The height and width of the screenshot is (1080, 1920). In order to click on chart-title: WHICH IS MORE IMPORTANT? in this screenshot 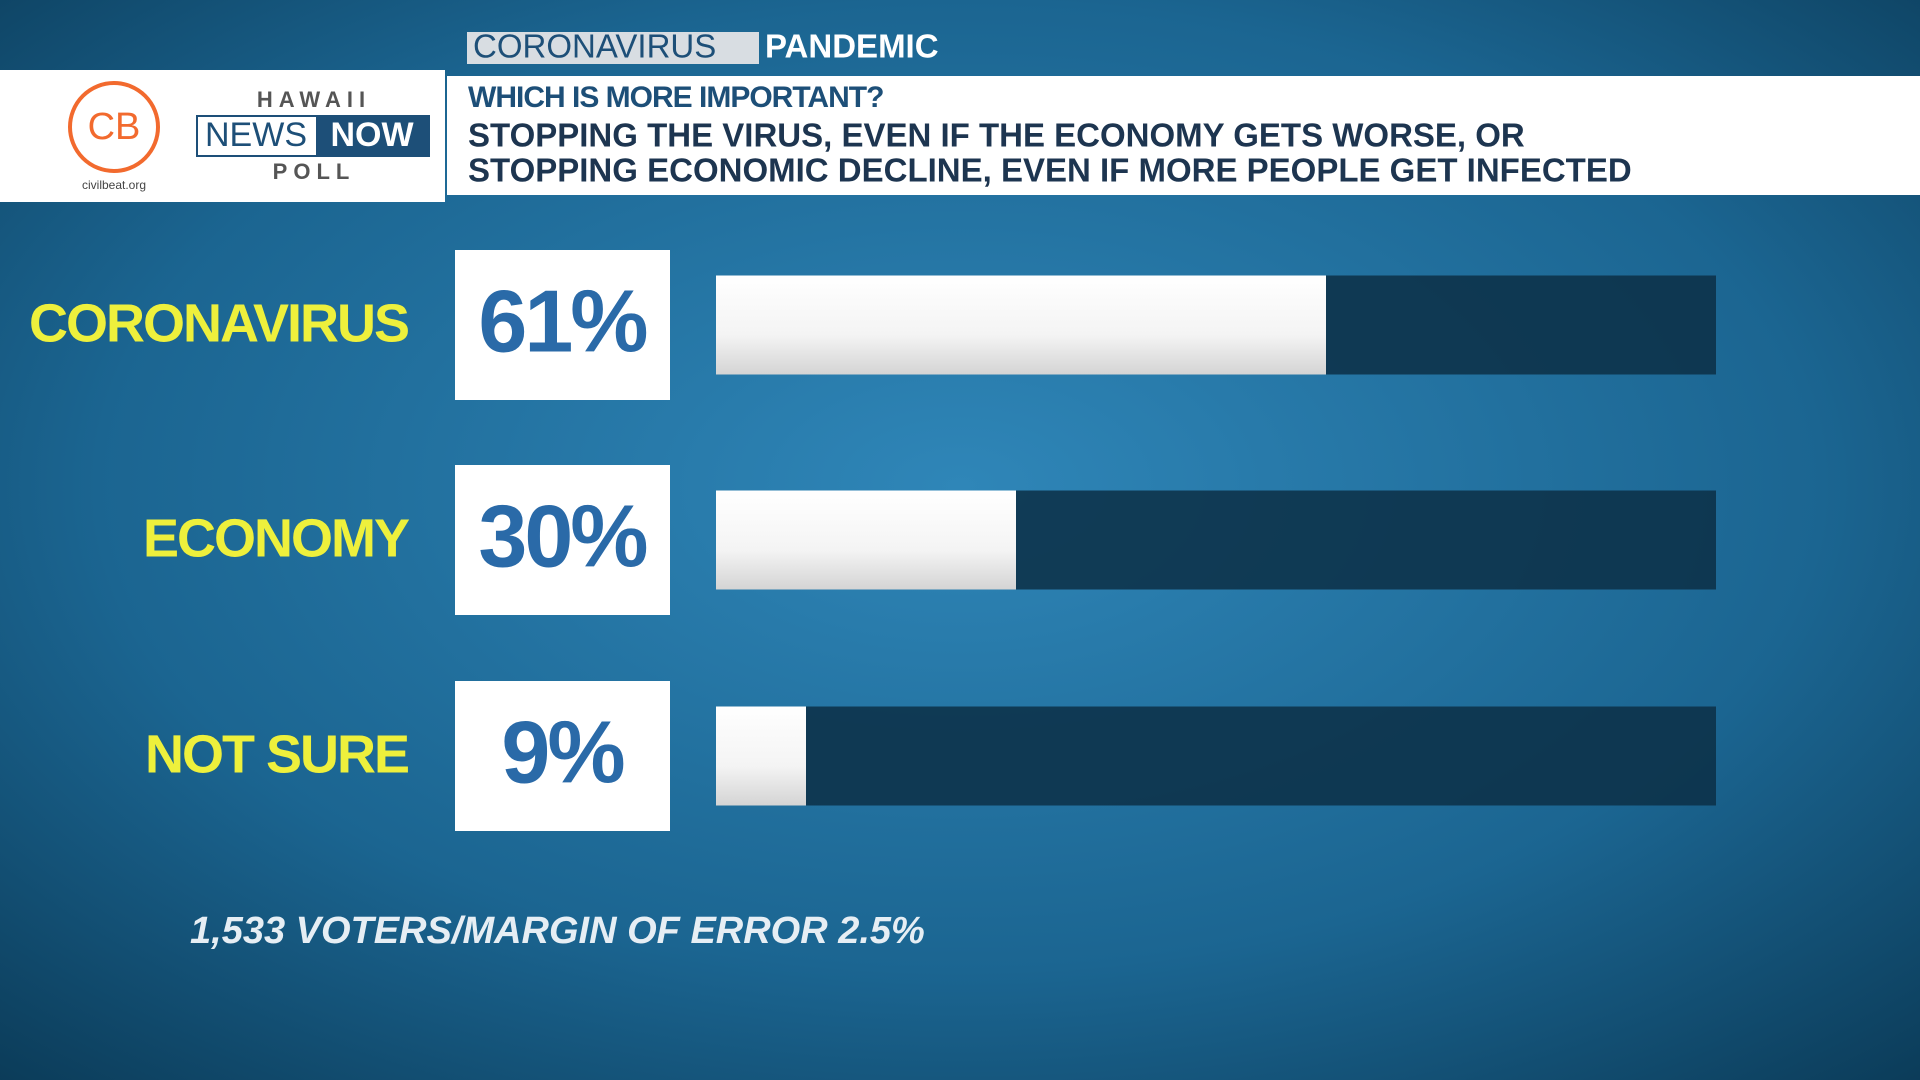, I will do `click(675, 97)`.